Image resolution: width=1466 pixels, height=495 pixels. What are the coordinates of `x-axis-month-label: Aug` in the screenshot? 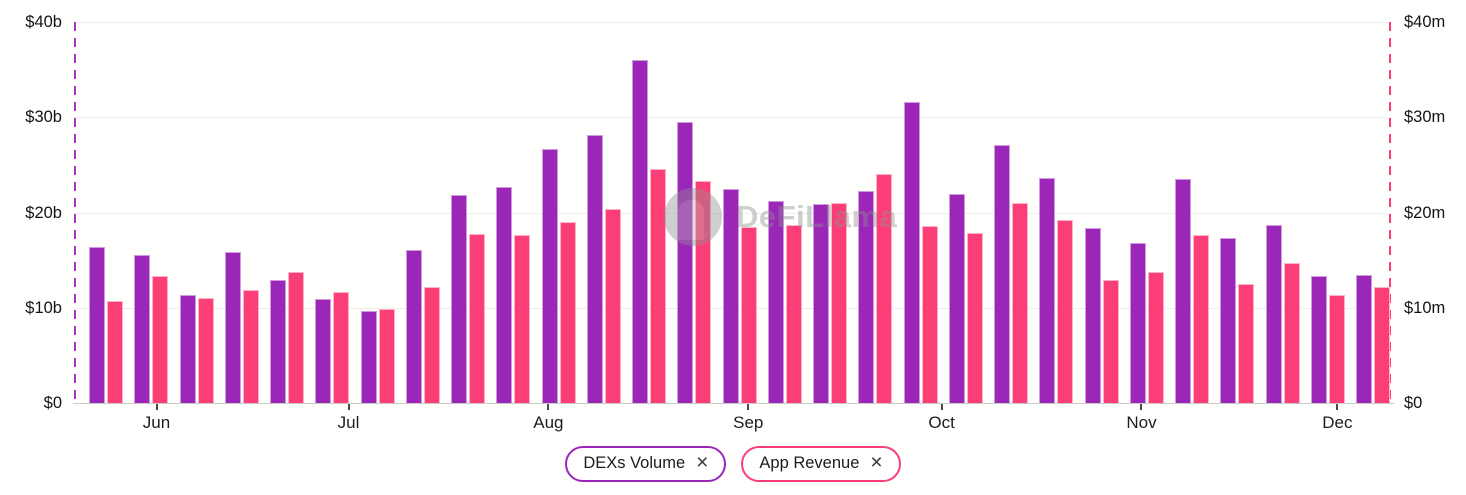 It's located at (548, 422).